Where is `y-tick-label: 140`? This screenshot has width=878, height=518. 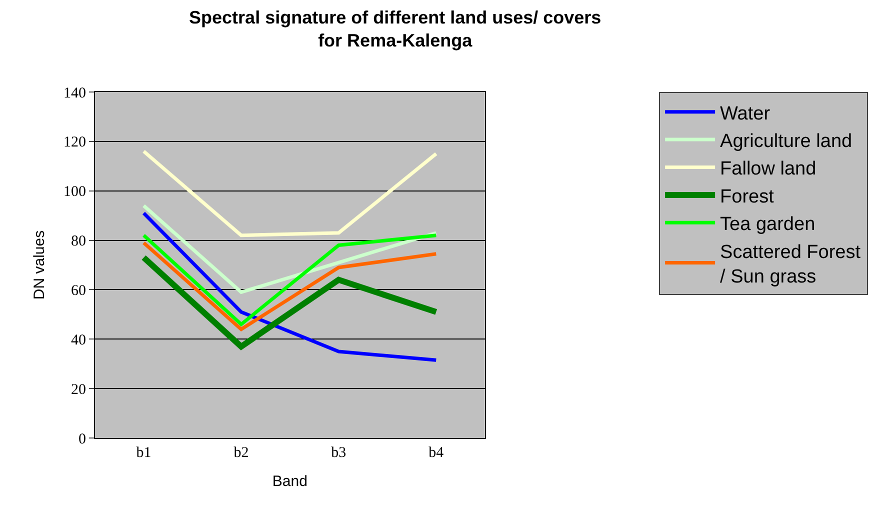
y-tick-label: 140 is located at coordinates (75, 93).